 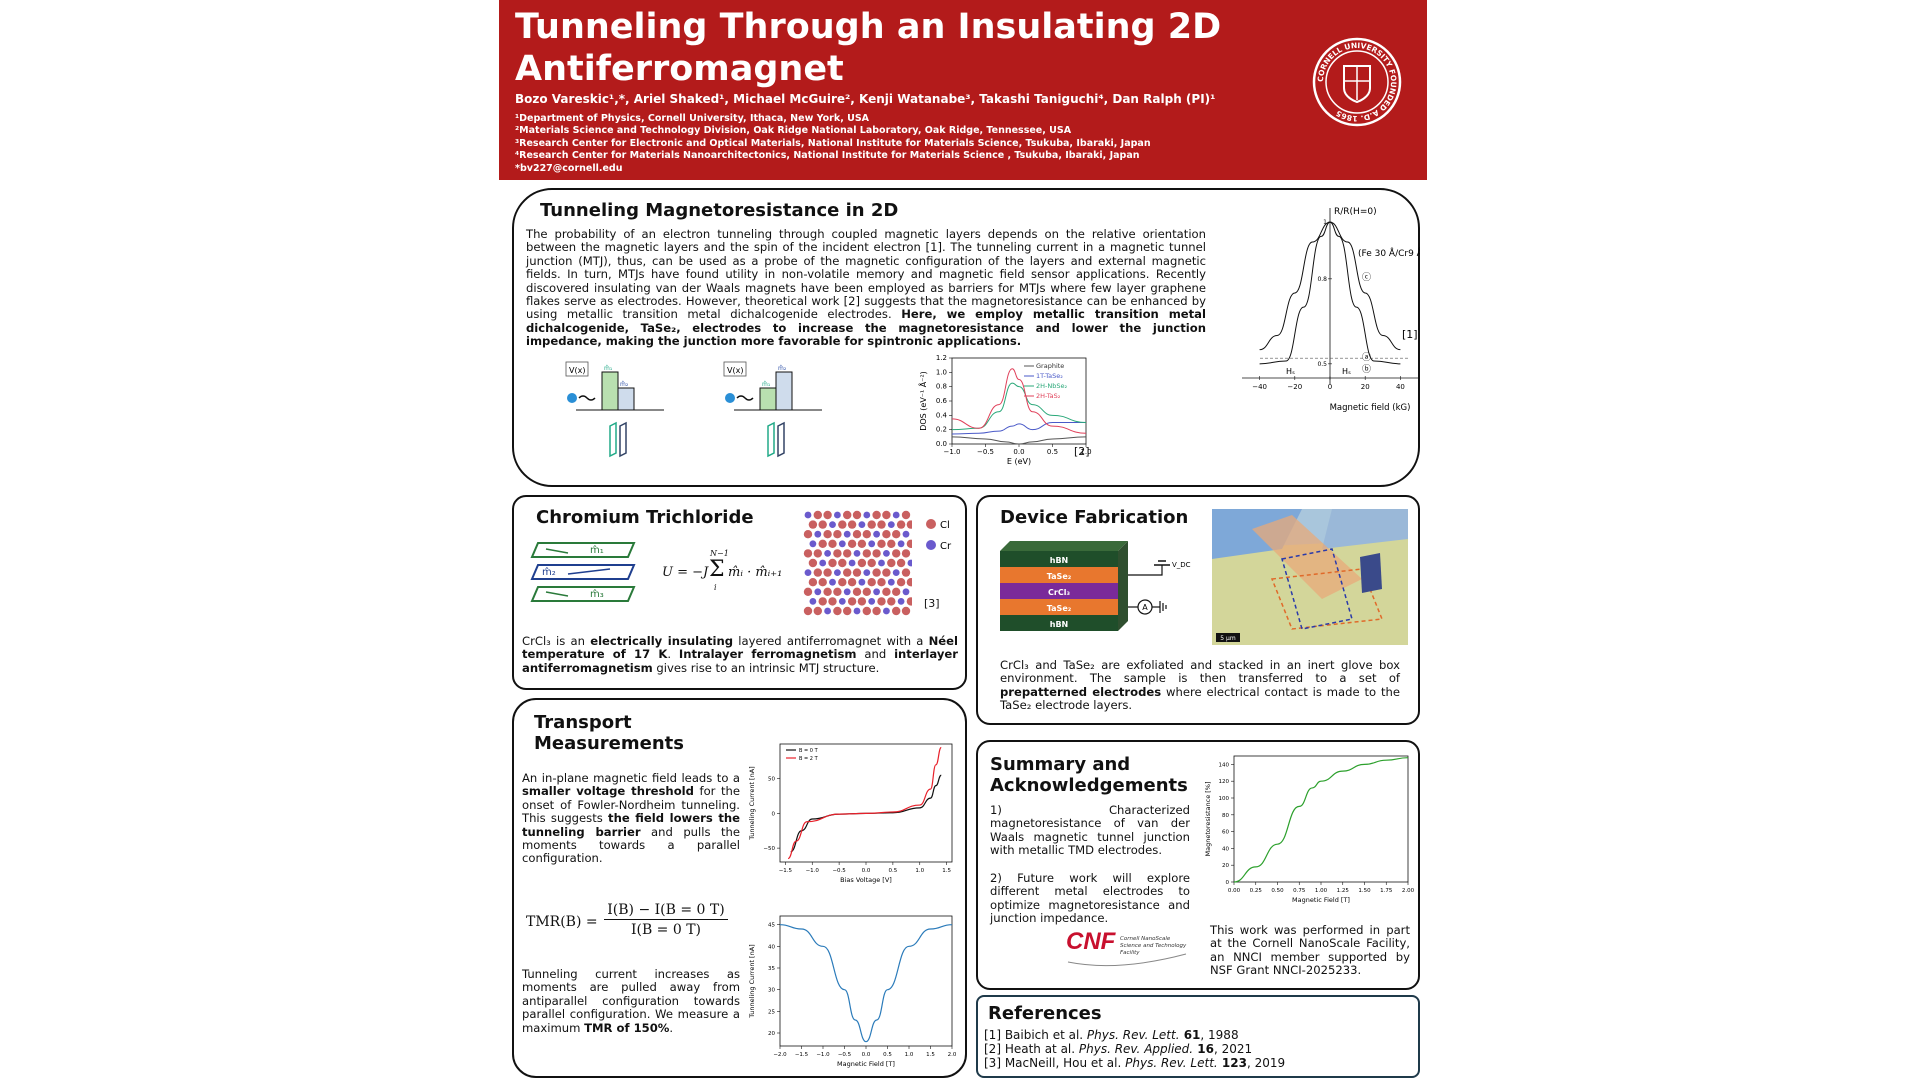 I want to click on y-axis-label: Magnetoresistance [%], so click(x=1208, y=818).